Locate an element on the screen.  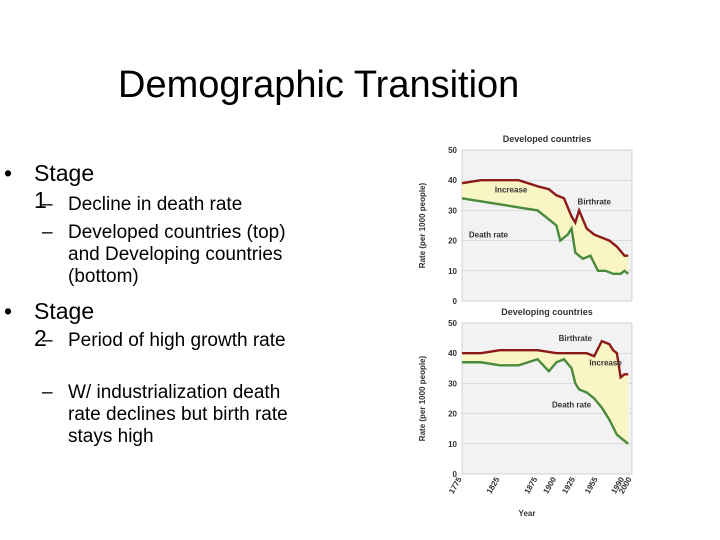
plot-background is located at coordinates (547, 225).